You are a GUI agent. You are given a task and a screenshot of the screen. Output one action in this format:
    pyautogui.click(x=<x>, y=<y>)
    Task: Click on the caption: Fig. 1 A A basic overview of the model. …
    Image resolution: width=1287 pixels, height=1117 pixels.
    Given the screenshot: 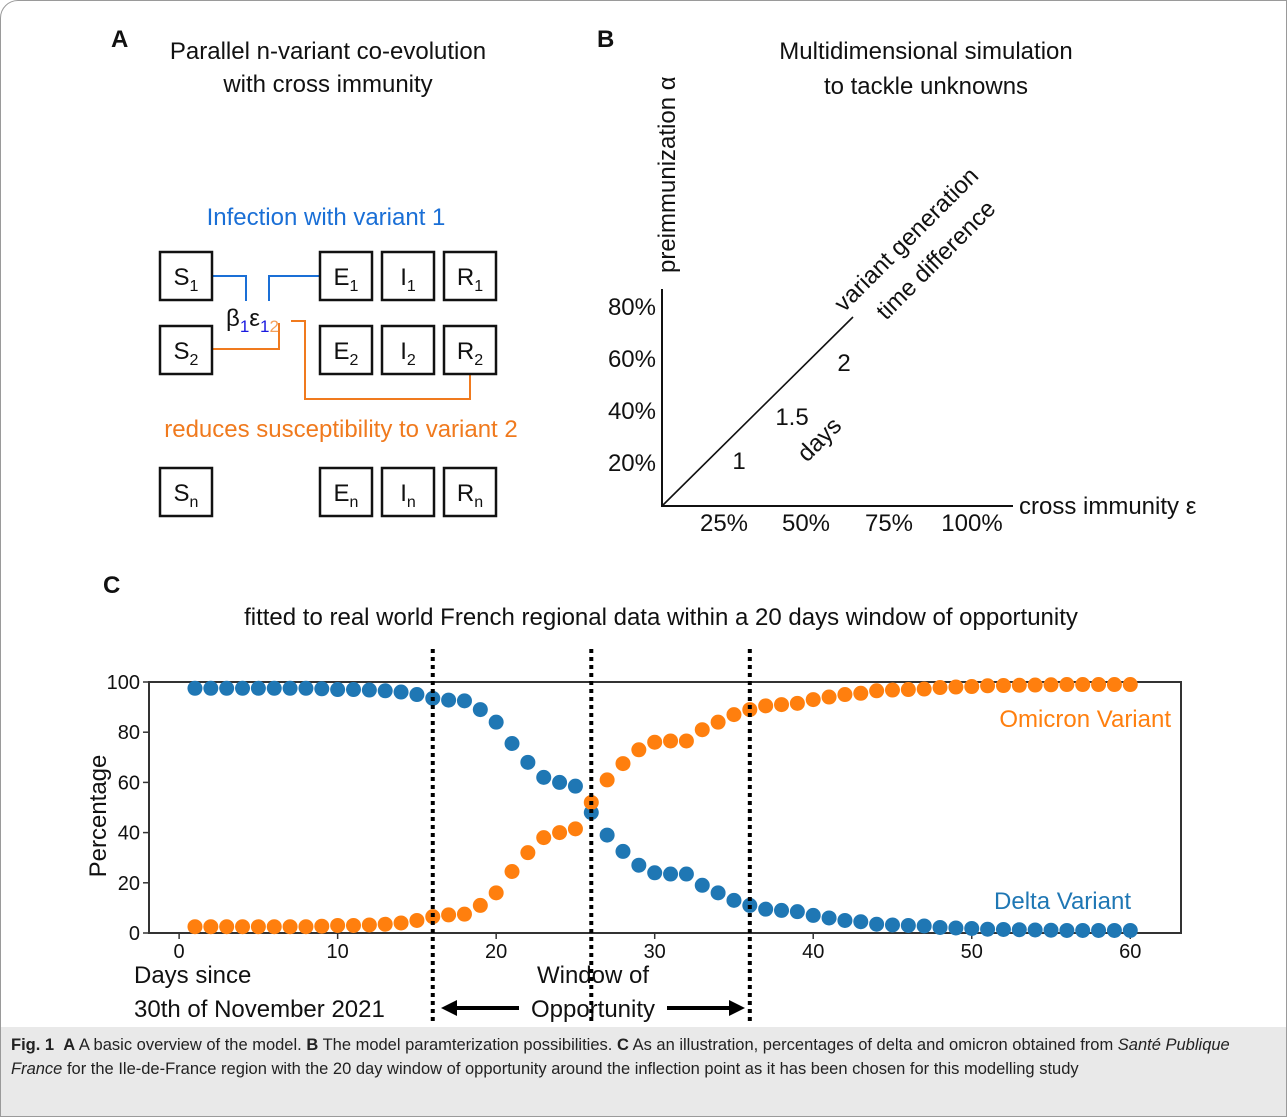 What is the action you would take?
    pyautogui.click(x=643, y=1071)
    